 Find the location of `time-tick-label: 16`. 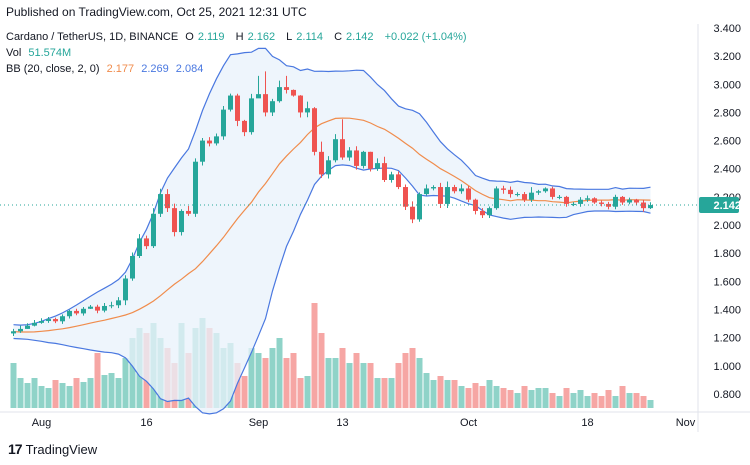

time-tick-label: 16 is located at coordinates (146, 423).